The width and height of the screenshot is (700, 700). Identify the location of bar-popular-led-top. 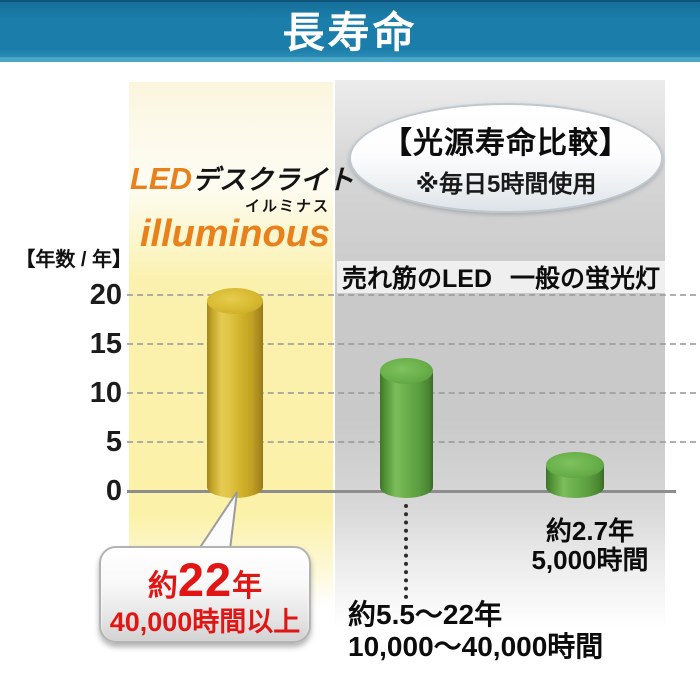
(406, 371).